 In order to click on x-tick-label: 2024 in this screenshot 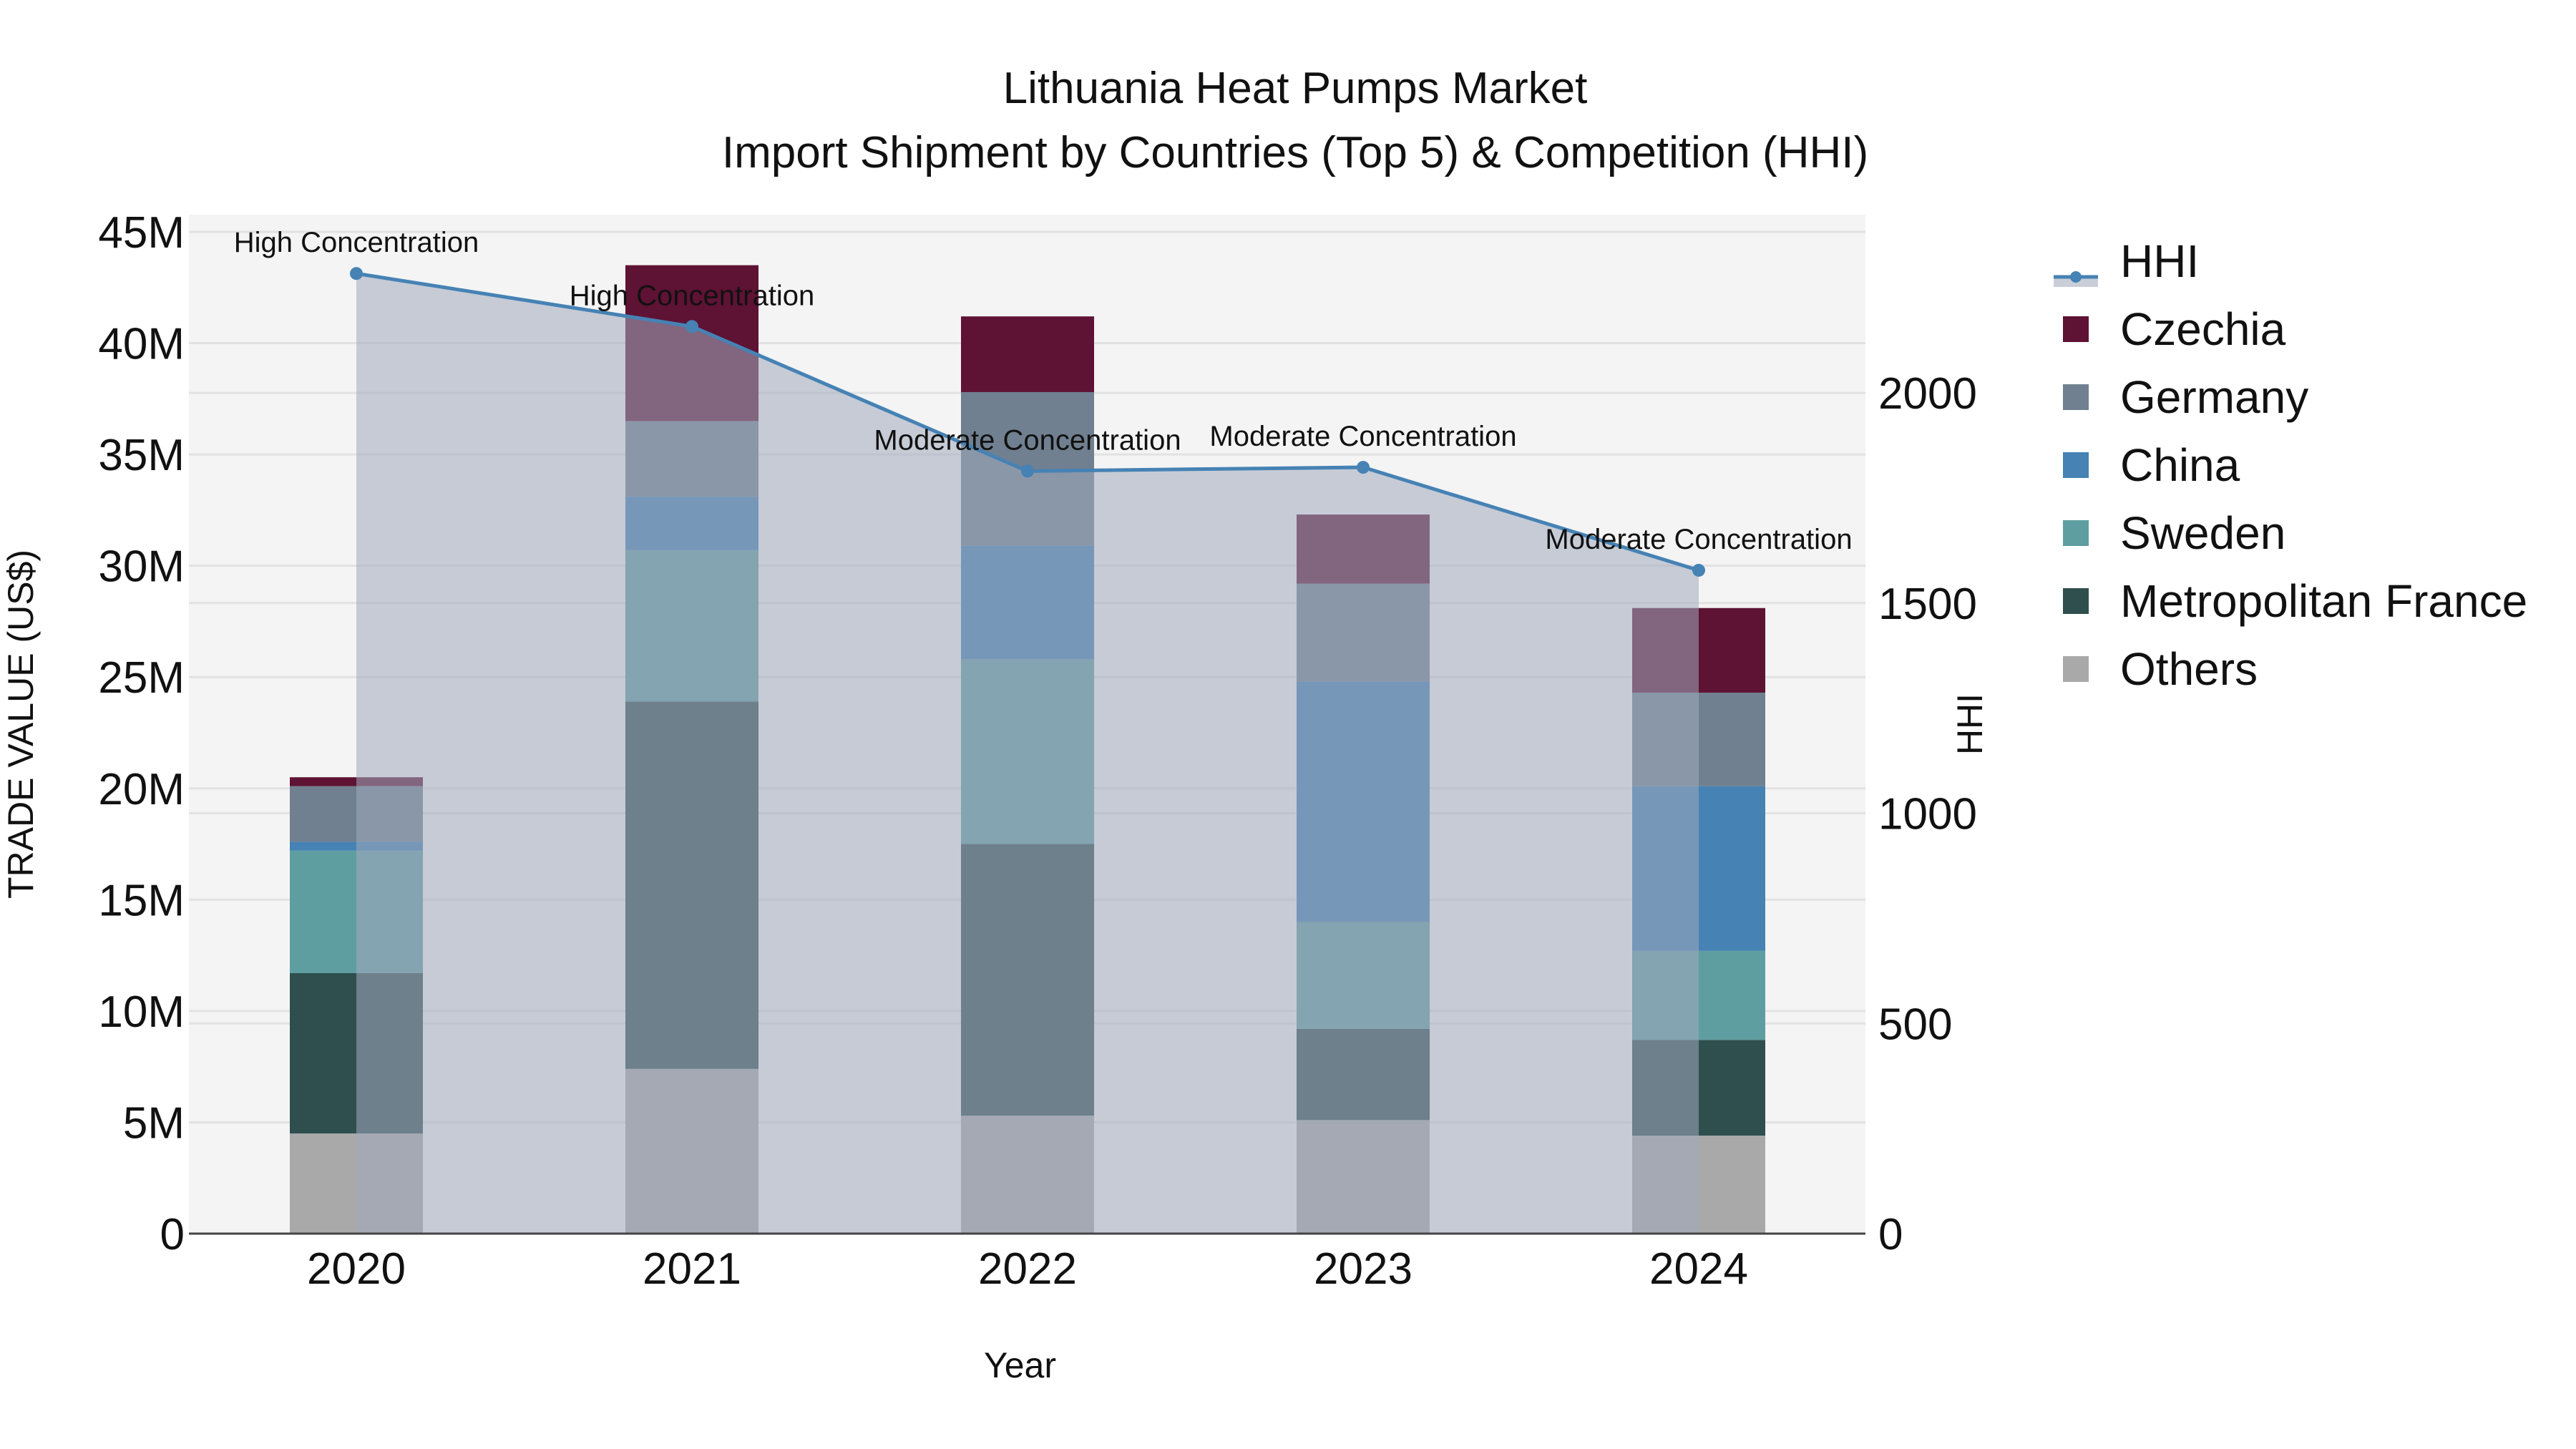, I will do `click(1698, 1269)`.